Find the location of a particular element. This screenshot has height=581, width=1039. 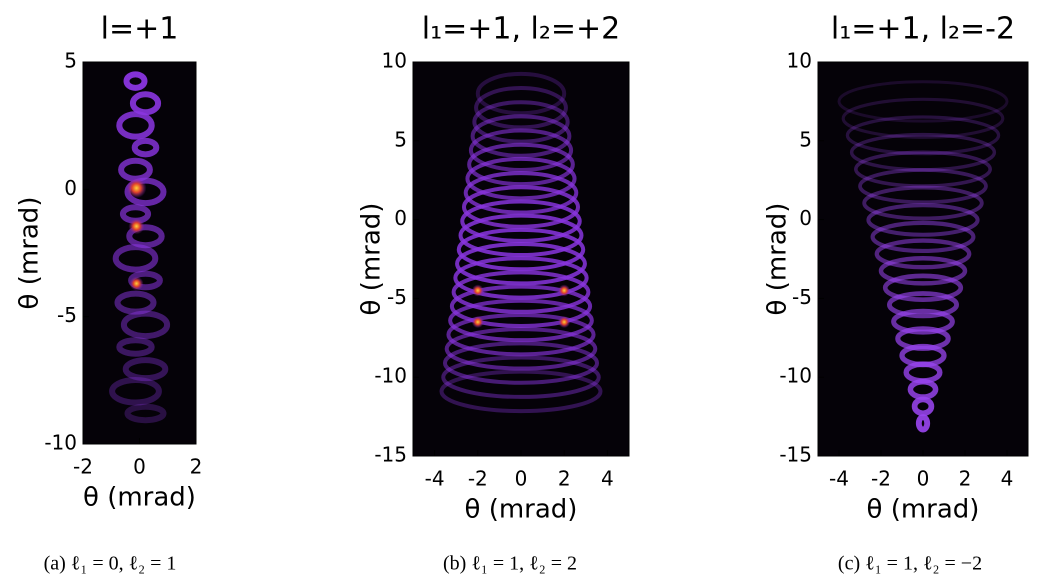

chart-title: l=+1 is located at coordinates (140, 29).